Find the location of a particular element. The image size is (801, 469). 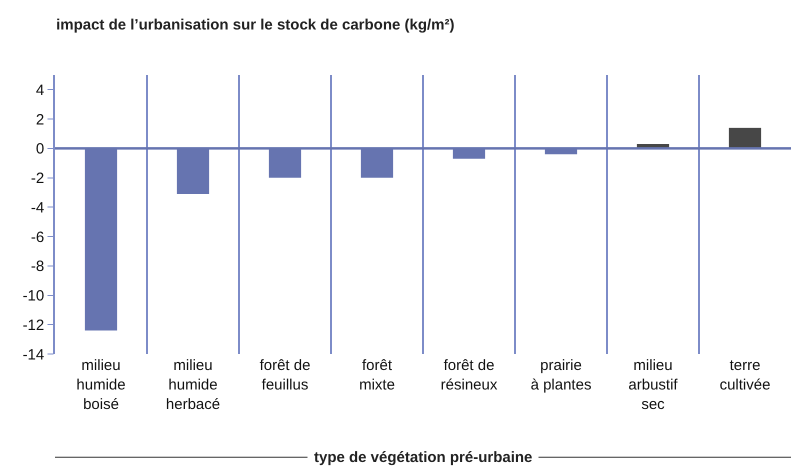

x-tick-label: terre cultivée is located at coordinates (745, 375).